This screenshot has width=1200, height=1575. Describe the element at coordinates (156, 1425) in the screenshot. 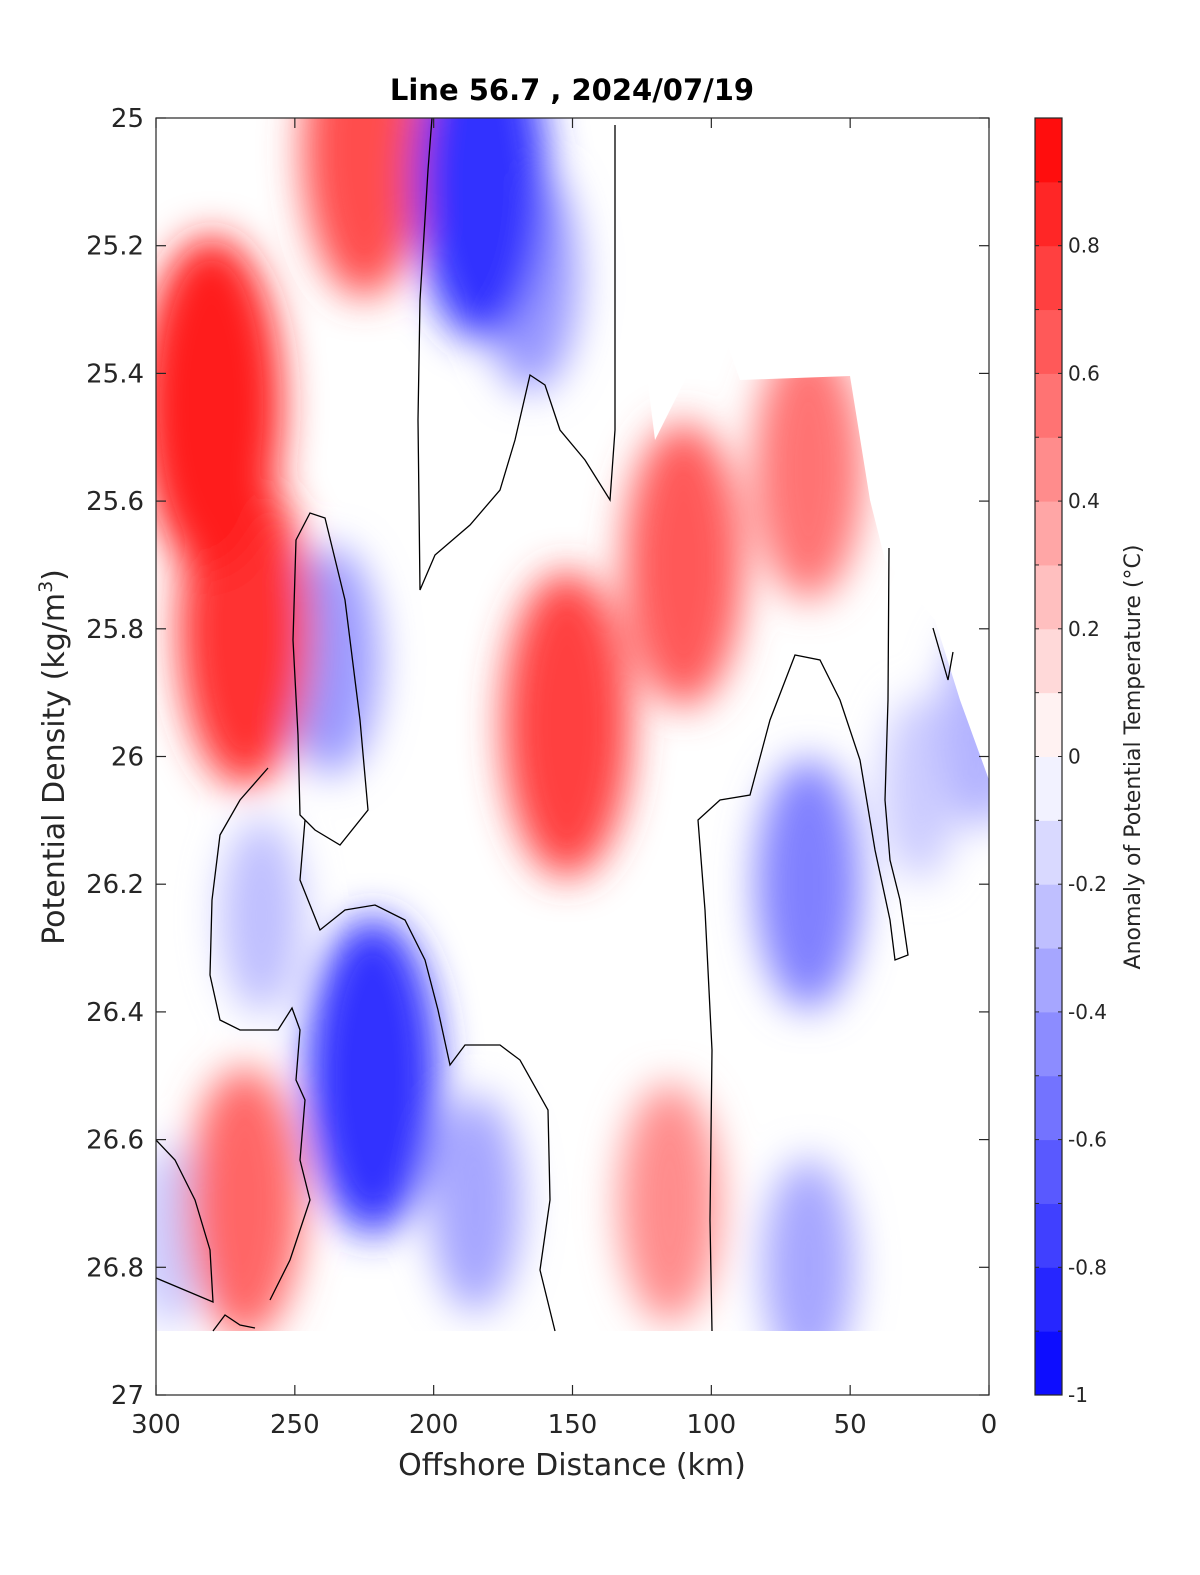

I see `x-tick-label: 300` at that location.